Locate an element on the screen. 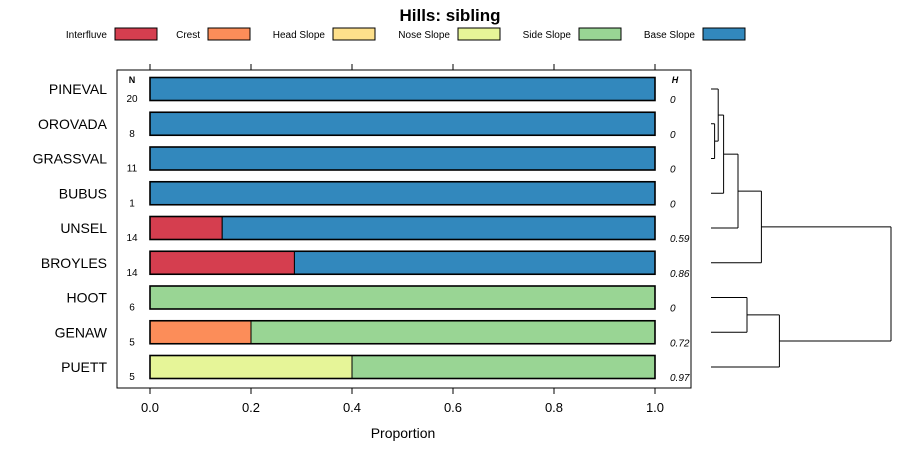 This screenshot has width=900, height=460. x-tick-label: 0.8 is located at coordinates (554, 407).